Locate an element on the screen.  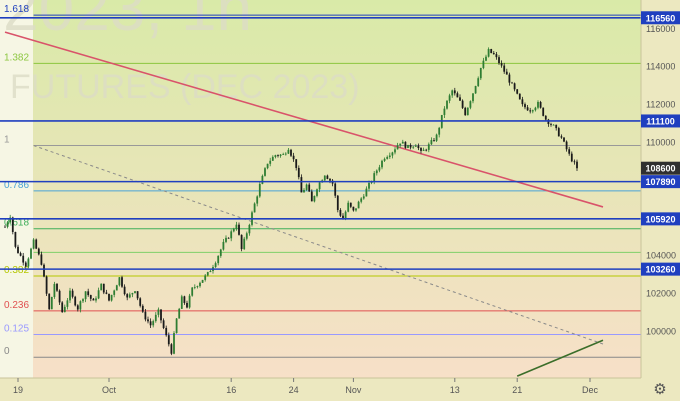
level-price-label: 116560 is located at coordinates (661, 18).